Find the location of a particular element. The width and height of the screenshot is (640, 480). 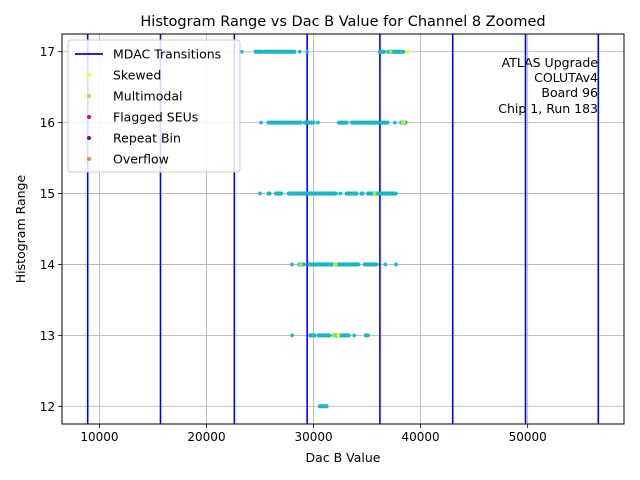

x-tick-label: 50000 is located at coordinates (528, 437).